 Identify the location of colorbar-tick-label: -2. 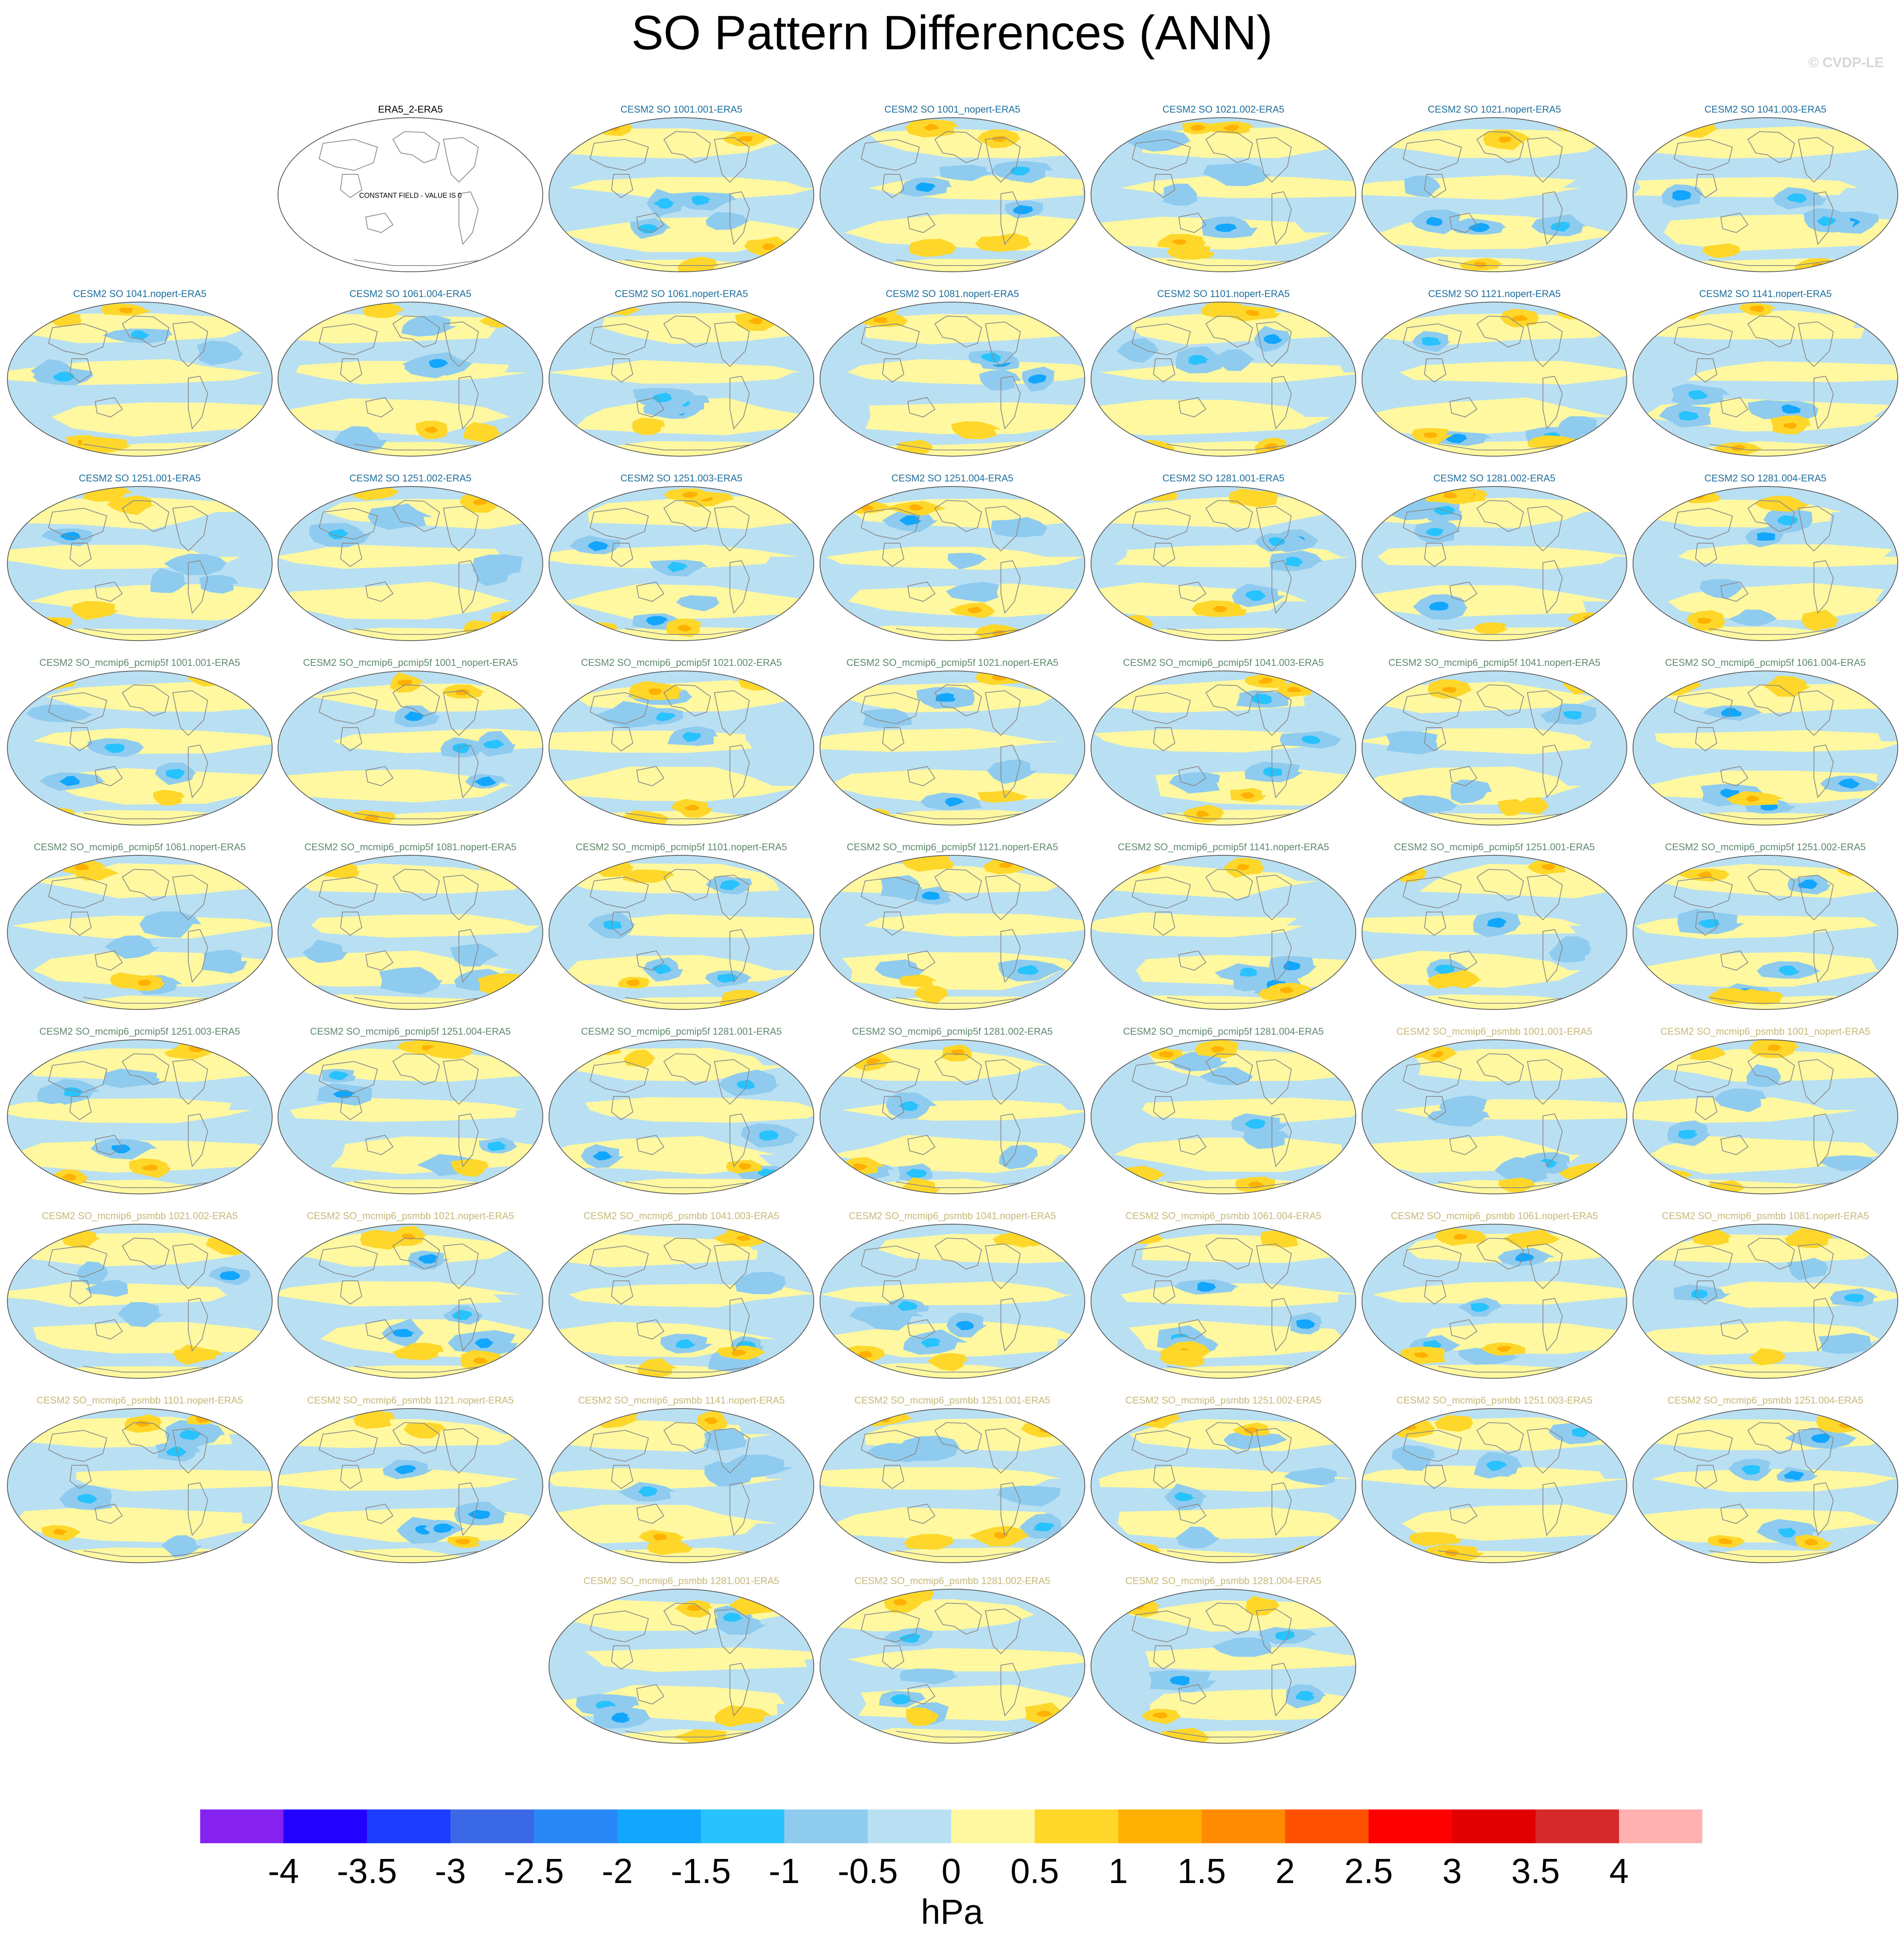
(617, 1871).